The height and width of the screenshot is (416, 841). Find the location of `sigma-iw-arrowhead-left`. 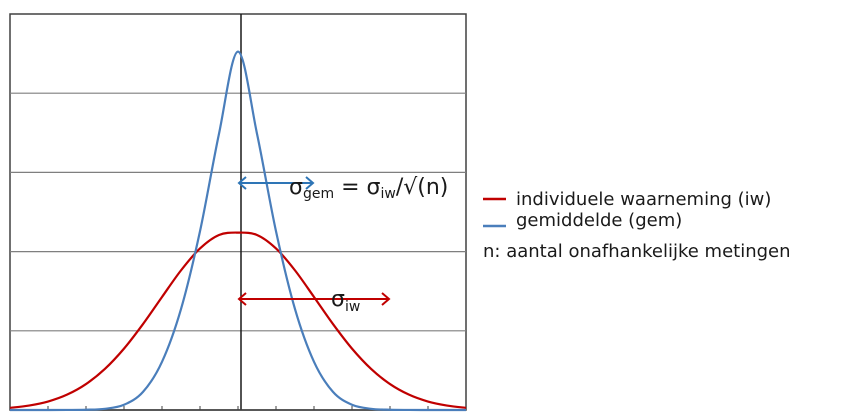

sigma-iw-arrowhead-left is located at coordinates (242, 299).